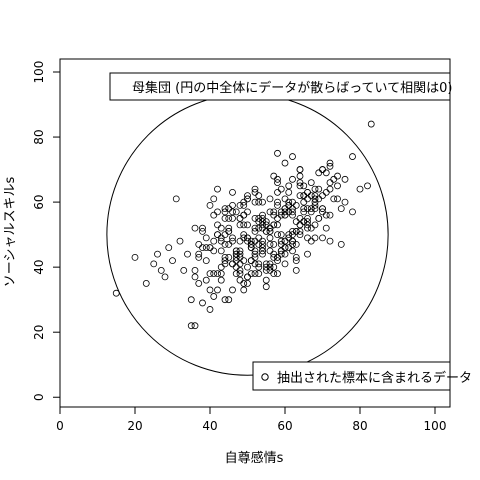  I want to click on x-tick-label: 60, so click(284, 426).